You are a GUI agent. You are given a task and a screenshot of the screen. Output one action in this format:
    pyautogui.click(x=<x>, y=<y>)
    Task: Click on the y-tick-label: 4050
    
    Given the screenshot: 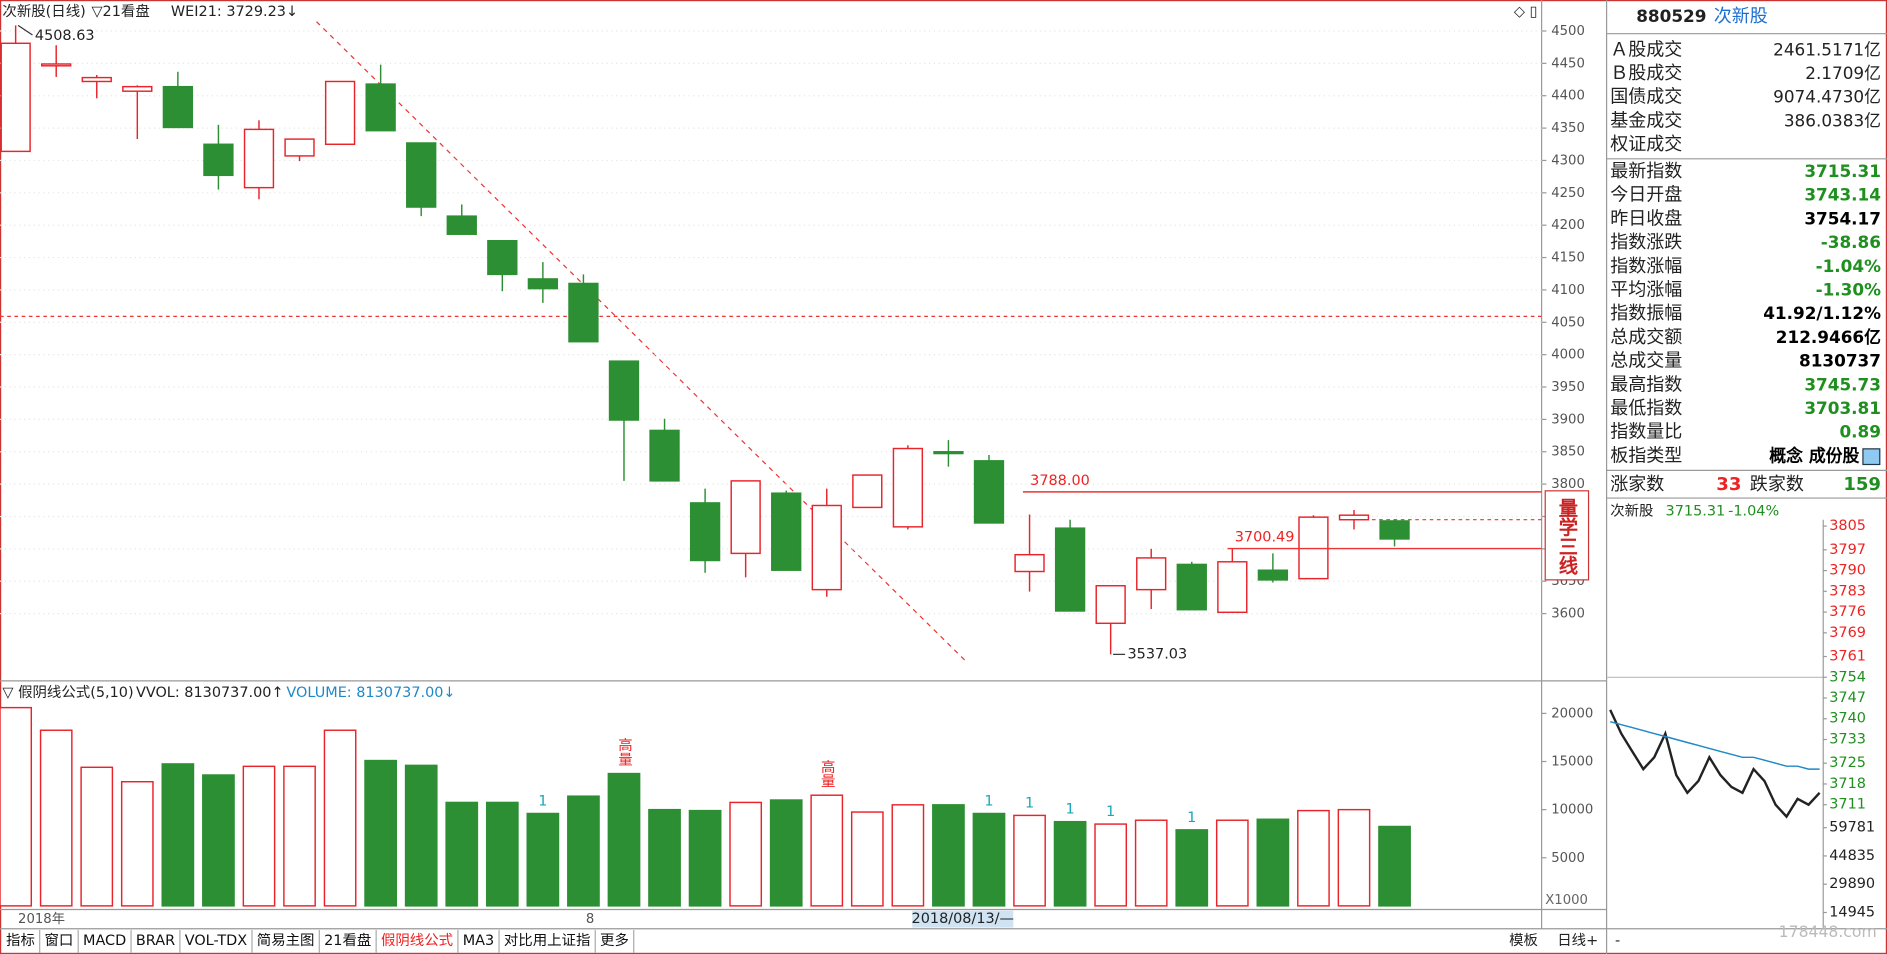 What is the action you would take?
    pyautogui.click(x=1568, y=322)
    